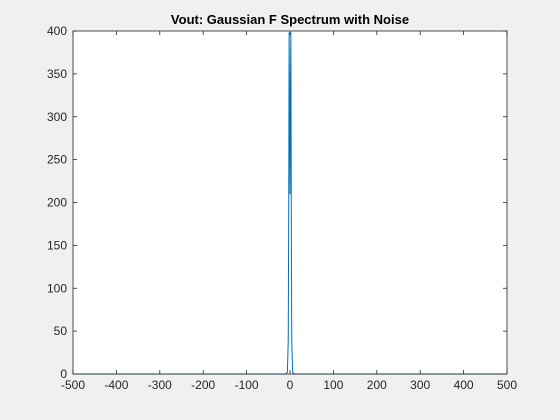  Describe the element at coordinates (73, 385) in the screenshot. I see `x-tick-label: -500` at that location.